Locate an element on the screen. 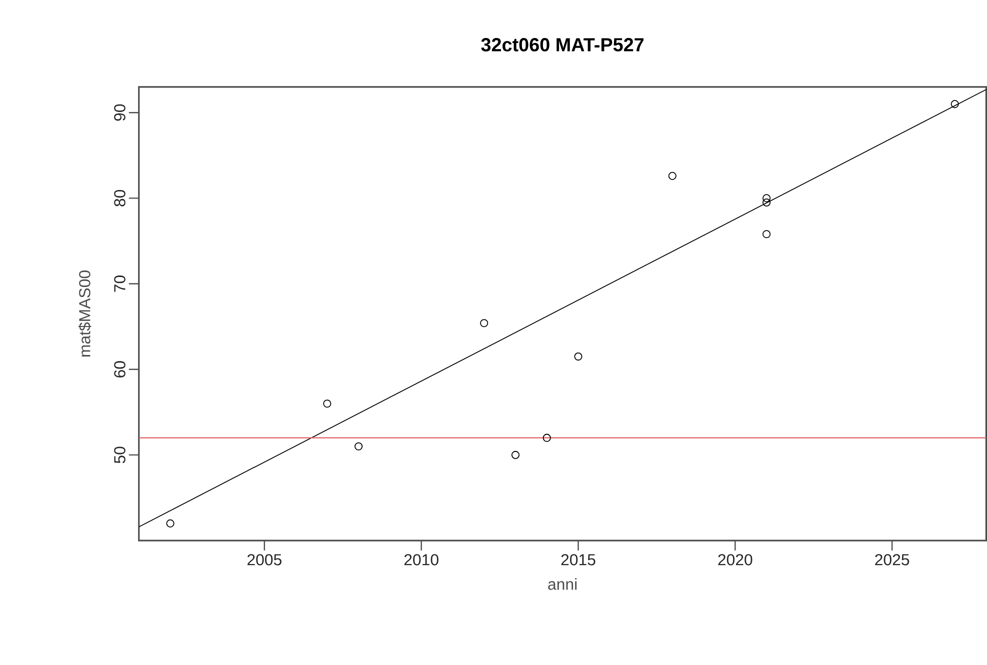 This screenshot has width=987, height=665. x-axis-title: anni is located at coordinates (562, 584).